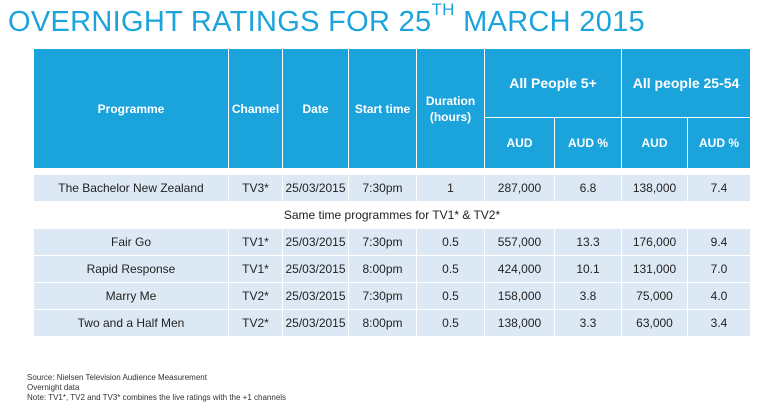  I want to click on header-duration: Duration (hours), so click(450, 108).